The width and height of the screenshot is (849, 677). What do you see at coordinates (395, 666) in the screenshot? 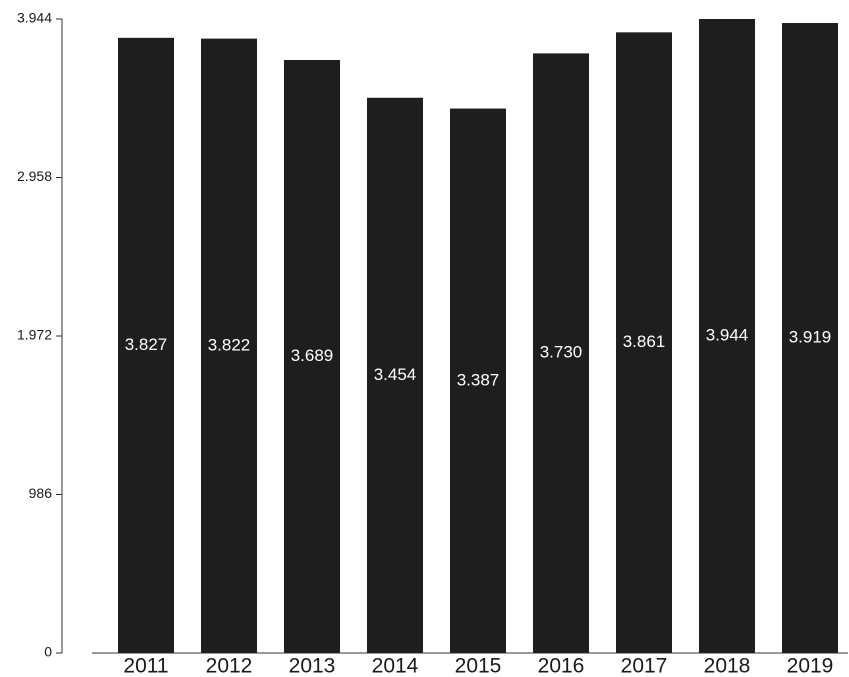
I see `x-tick-label: 2014` at bounding box center [395, 666].